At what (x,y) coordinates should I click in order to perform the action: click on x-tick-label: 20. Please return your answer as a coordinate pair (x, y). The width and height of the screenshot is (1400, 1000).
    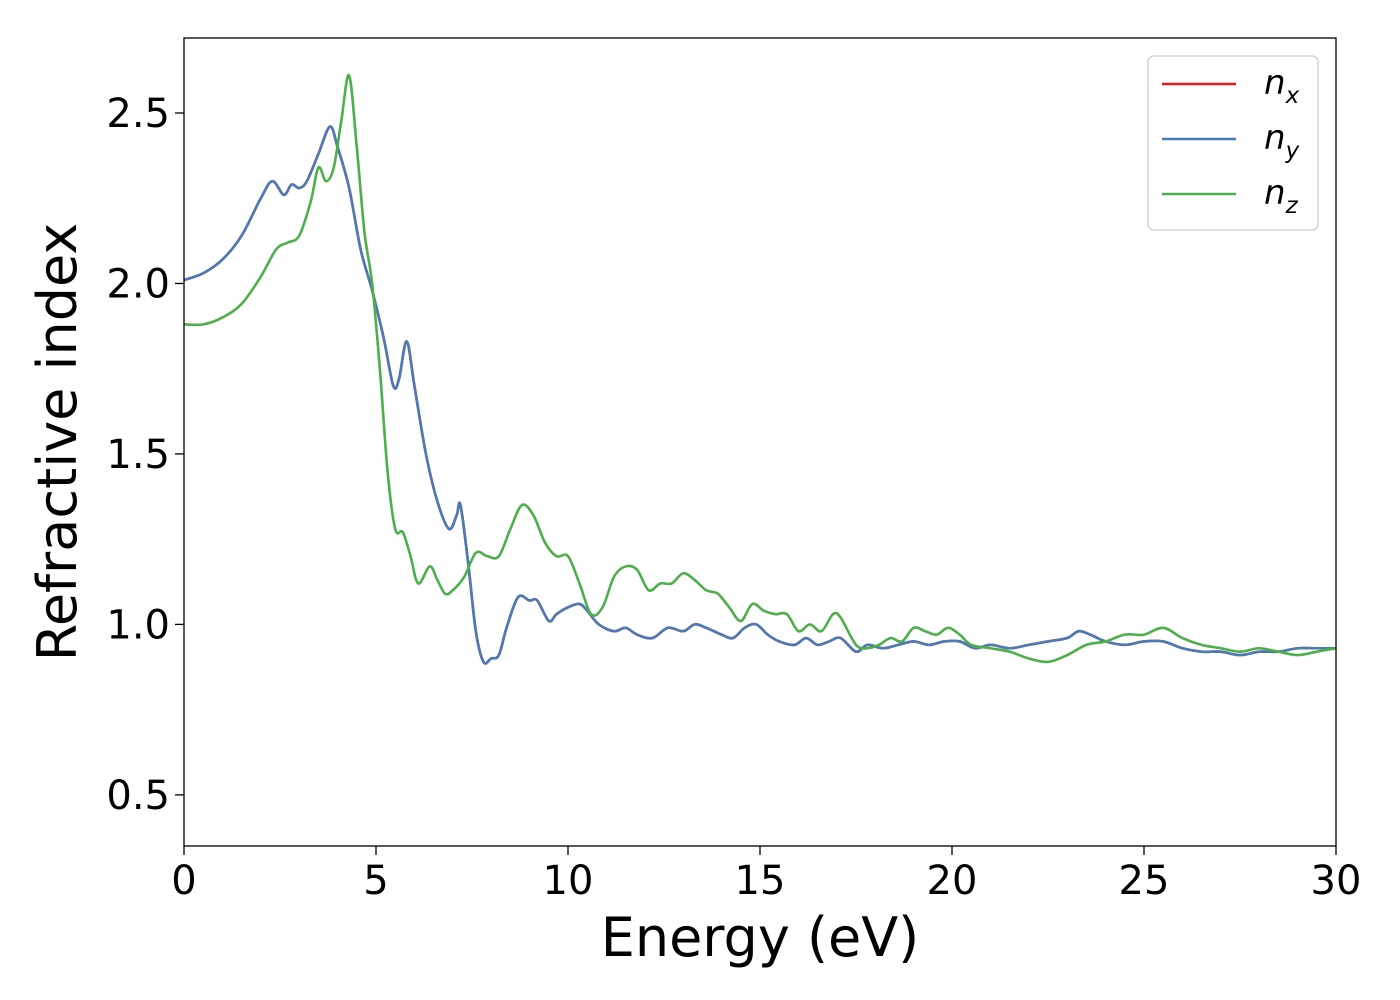
    Looking at the image, I should click on (952, 881).